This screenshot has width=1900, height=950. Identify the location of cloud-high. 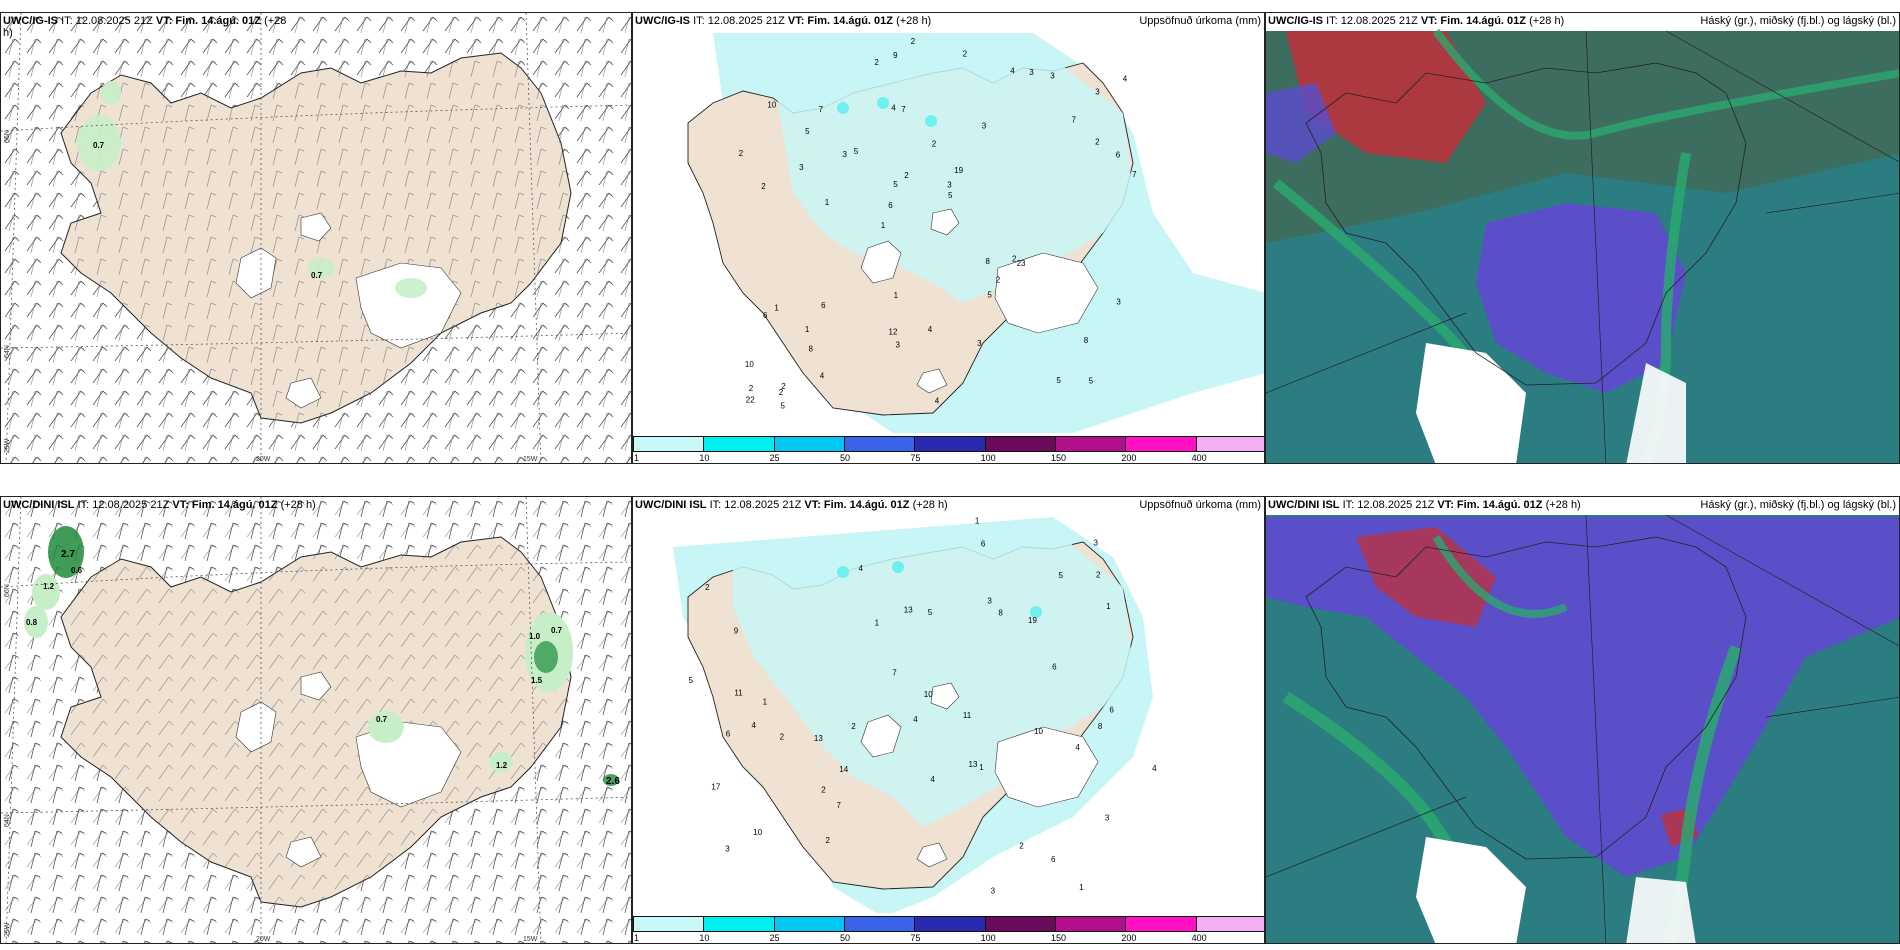
(1386, 97).